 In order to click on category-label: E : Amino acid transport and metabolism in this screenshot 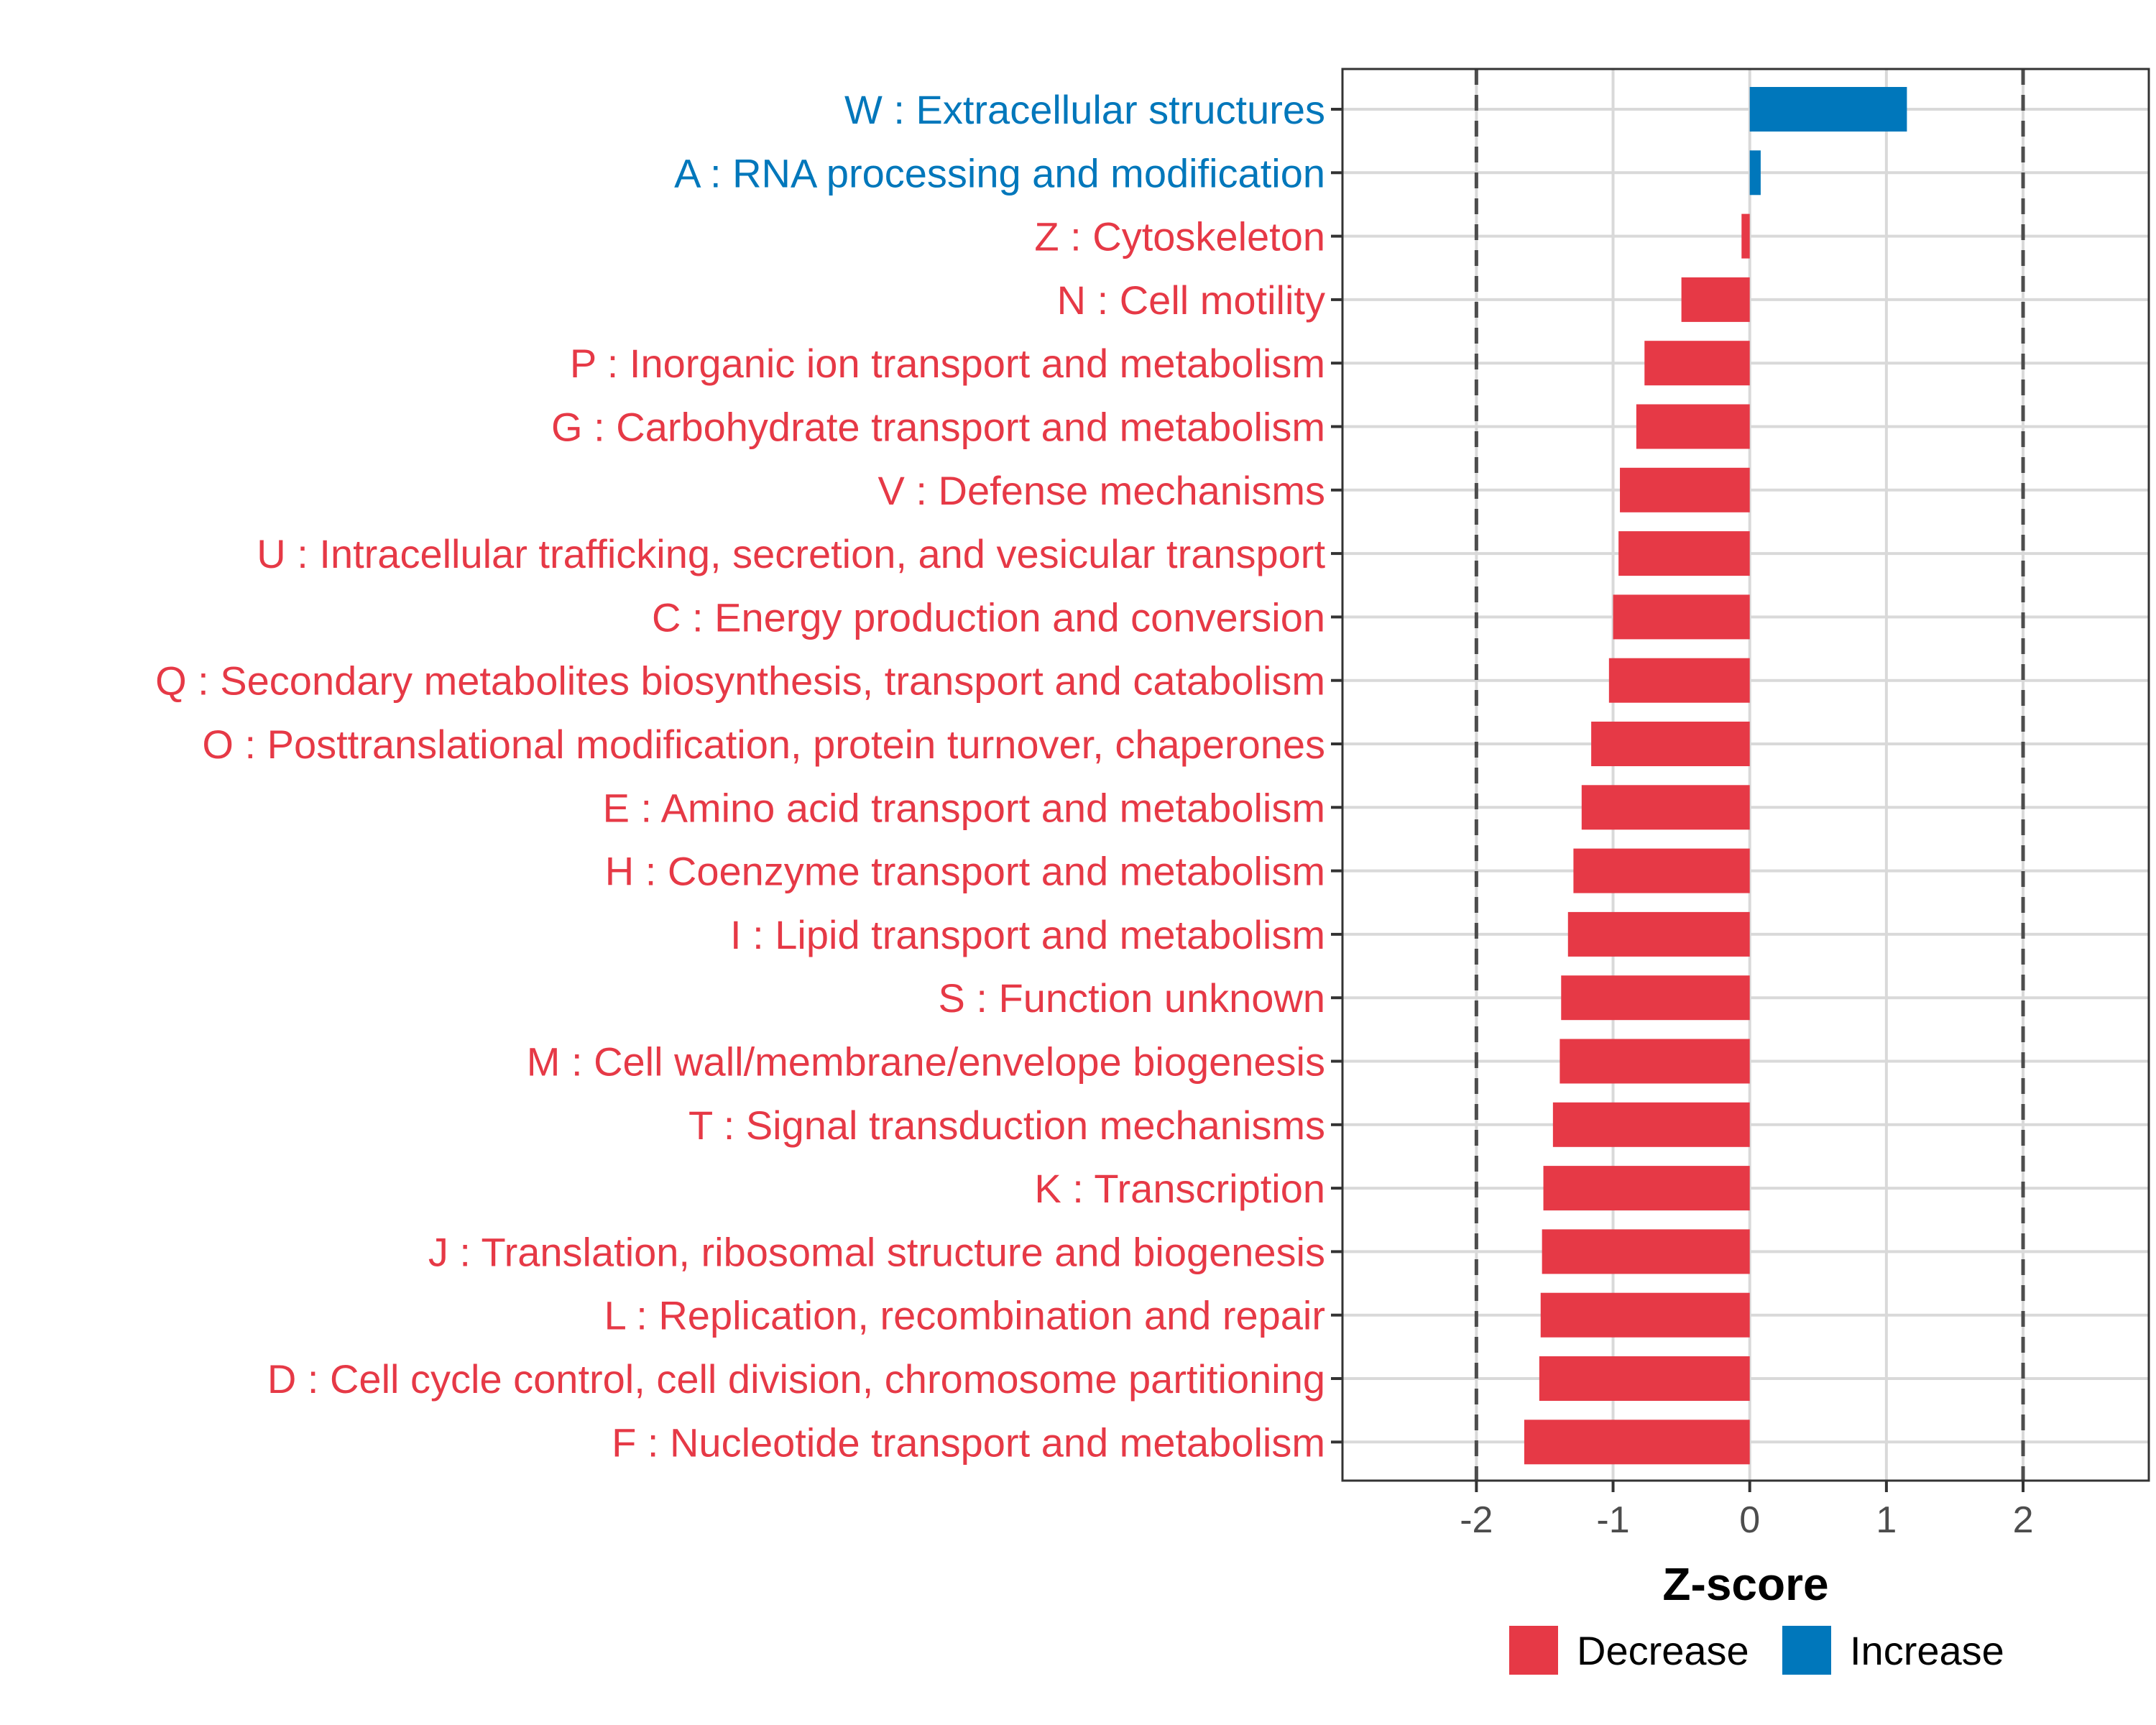, I will do `click(964, 807)`.